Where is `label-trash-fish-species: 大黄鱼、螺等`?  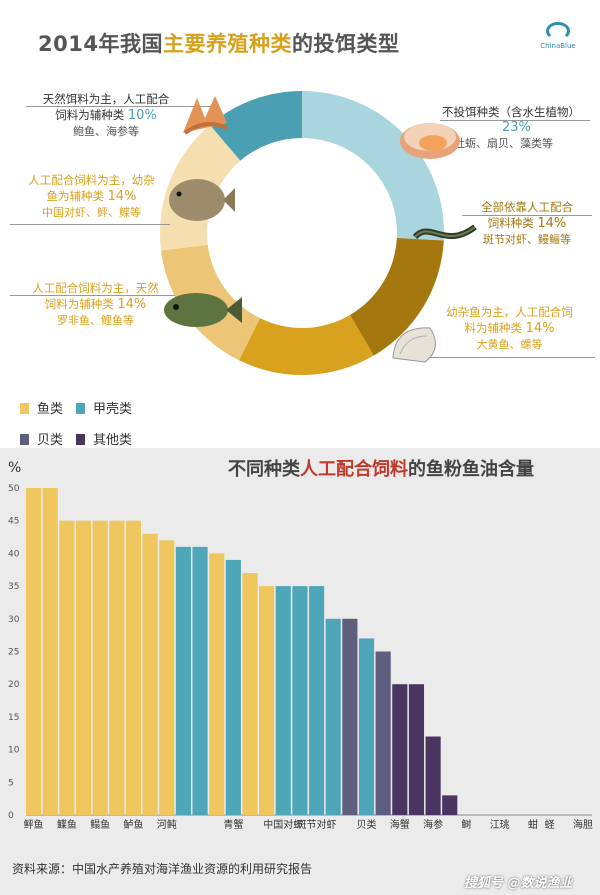 label-trash-fish-species: 大黄鱼、螺等 is located at coordinates (509, 344).